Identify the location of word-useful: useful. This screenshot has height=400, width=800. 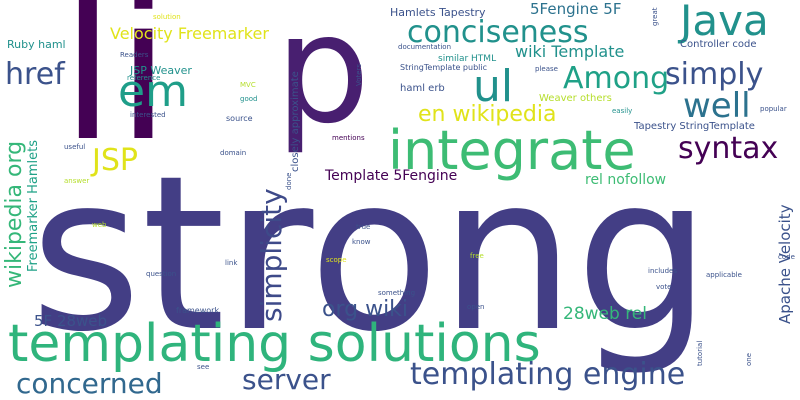
(75, 147).